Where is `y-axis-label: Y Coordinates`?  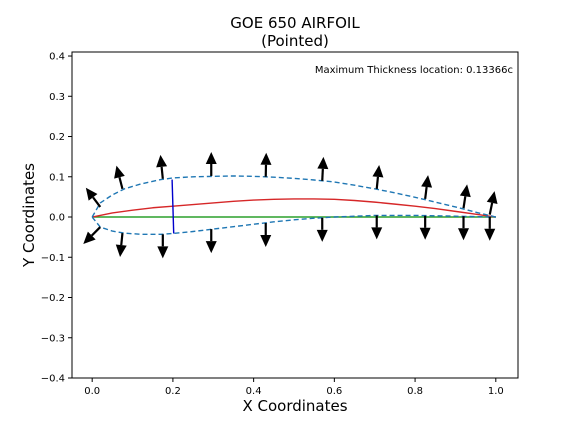
y-axis-label: Y Coordinates is located at coordinates (29, 215).